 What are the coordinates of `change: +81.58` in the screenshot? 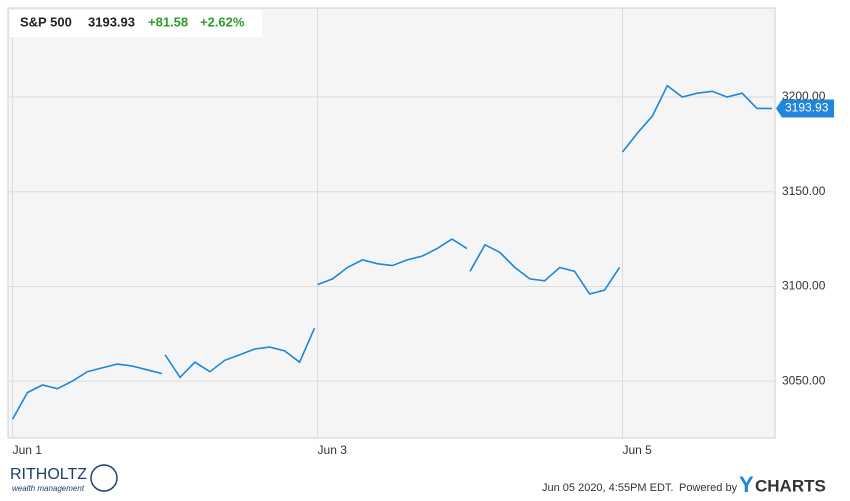 It's located at (168, 21).